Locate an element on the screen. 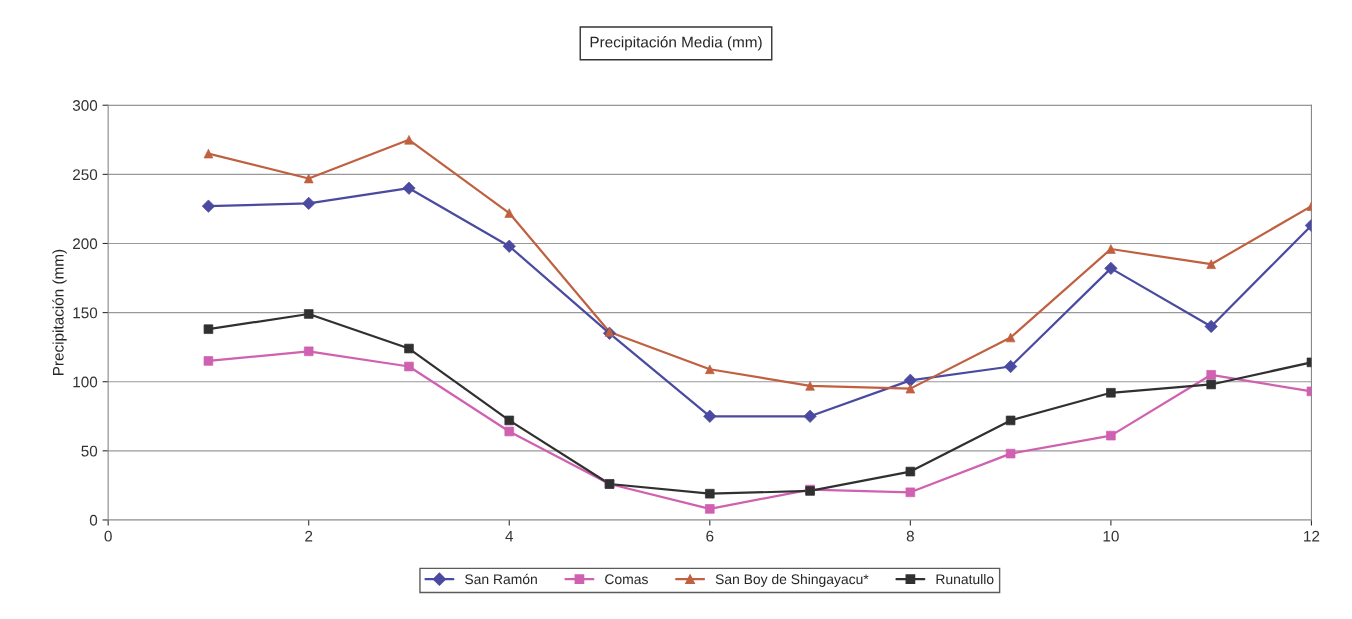 This screenshot has width=1352, height=619. x-tick-label: 10 is located at coordinates (1111, 536).